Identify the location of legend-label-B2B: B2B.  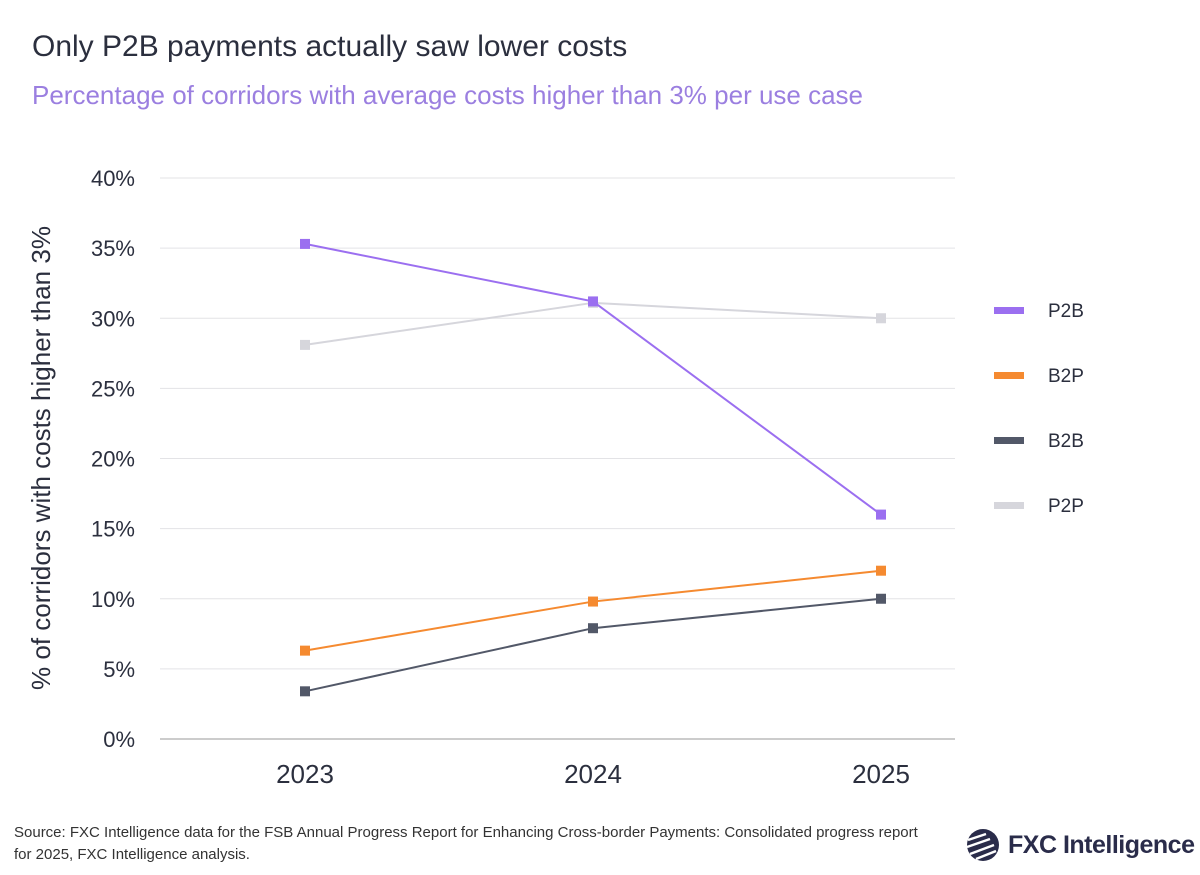
(1066, 441).